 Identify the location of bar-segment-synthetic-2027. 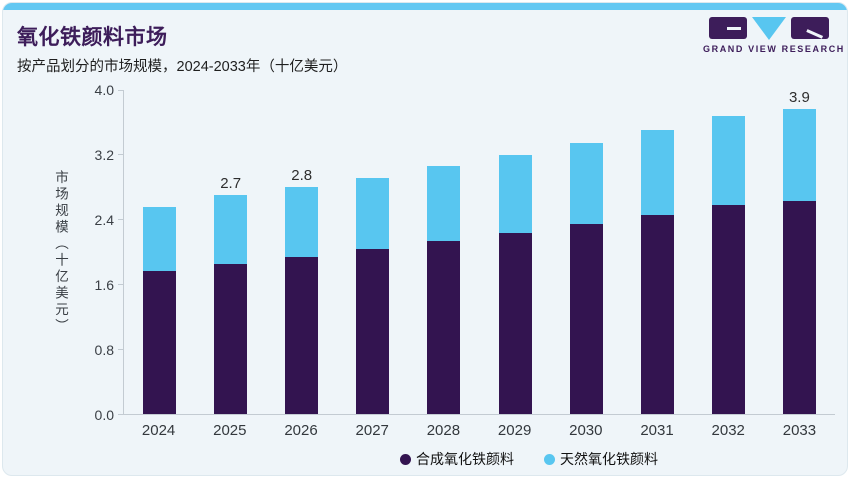
(373, 331).